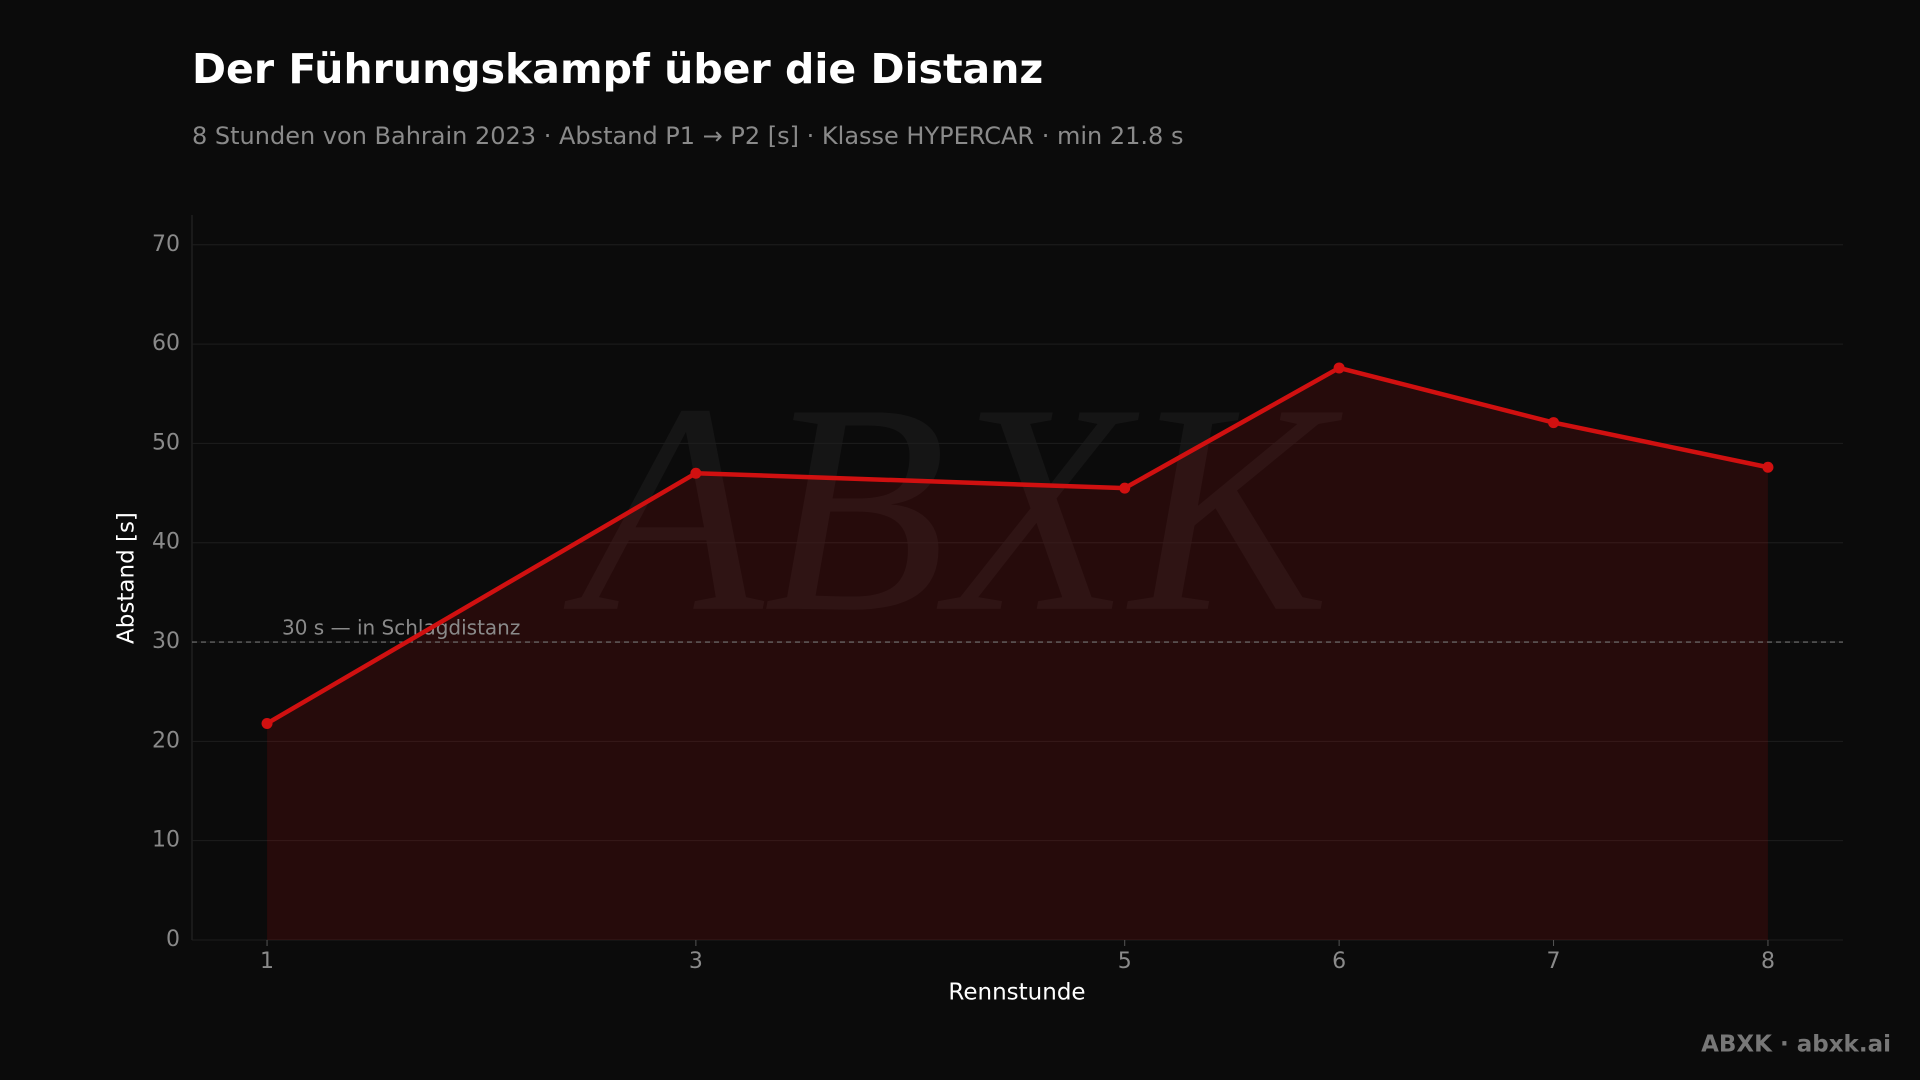 The width and height of the screenshot is (1920, 1080). Describe the element at coordinates (401, 628) in the screenshot. I see `reference-label: 30 s — in Schlagdistanz` at that location.